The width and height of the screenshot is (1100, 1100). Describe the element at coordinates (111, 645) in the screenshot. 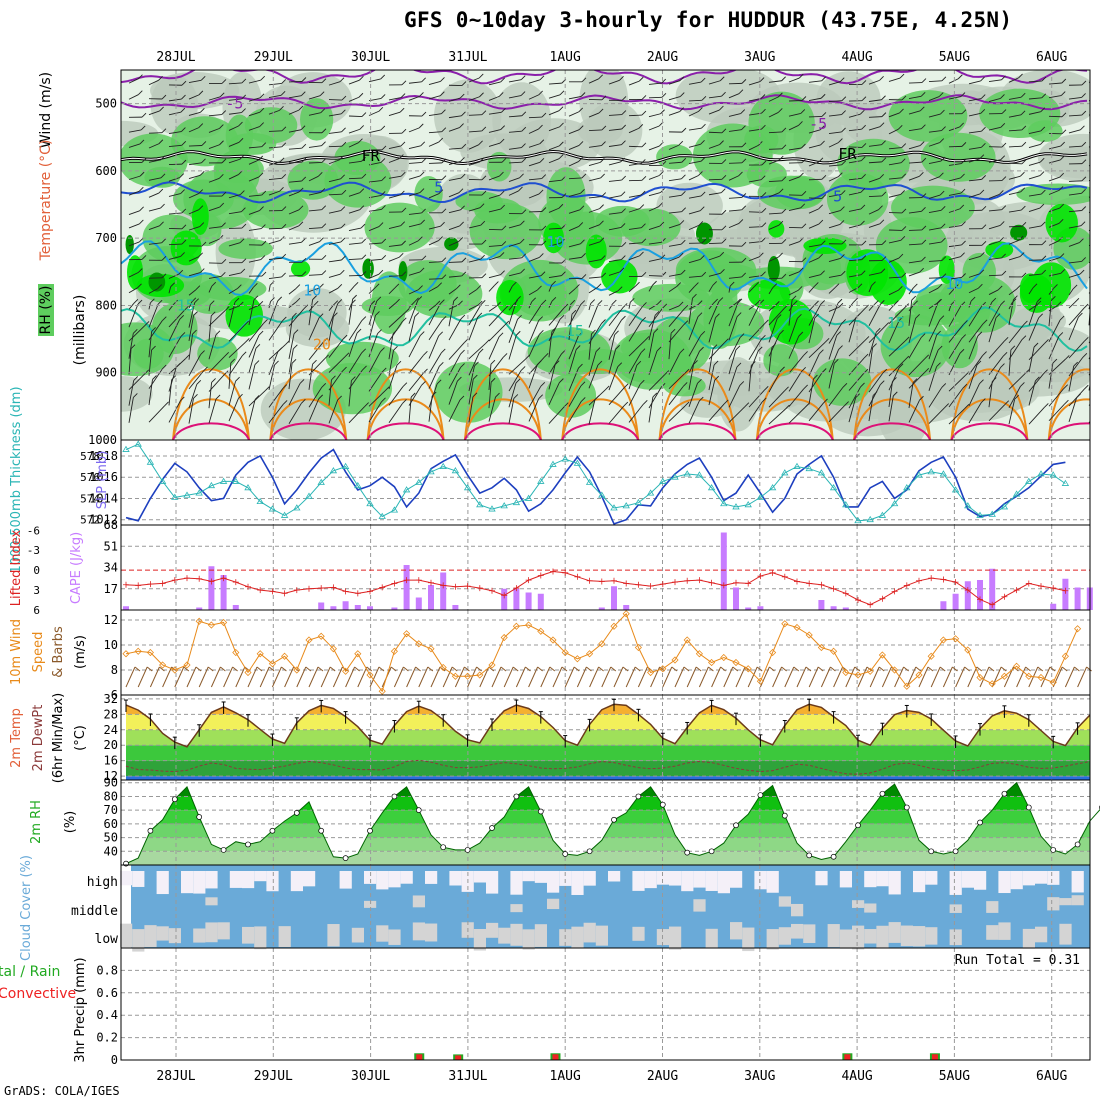

I see `tick-label: 10` at that location.